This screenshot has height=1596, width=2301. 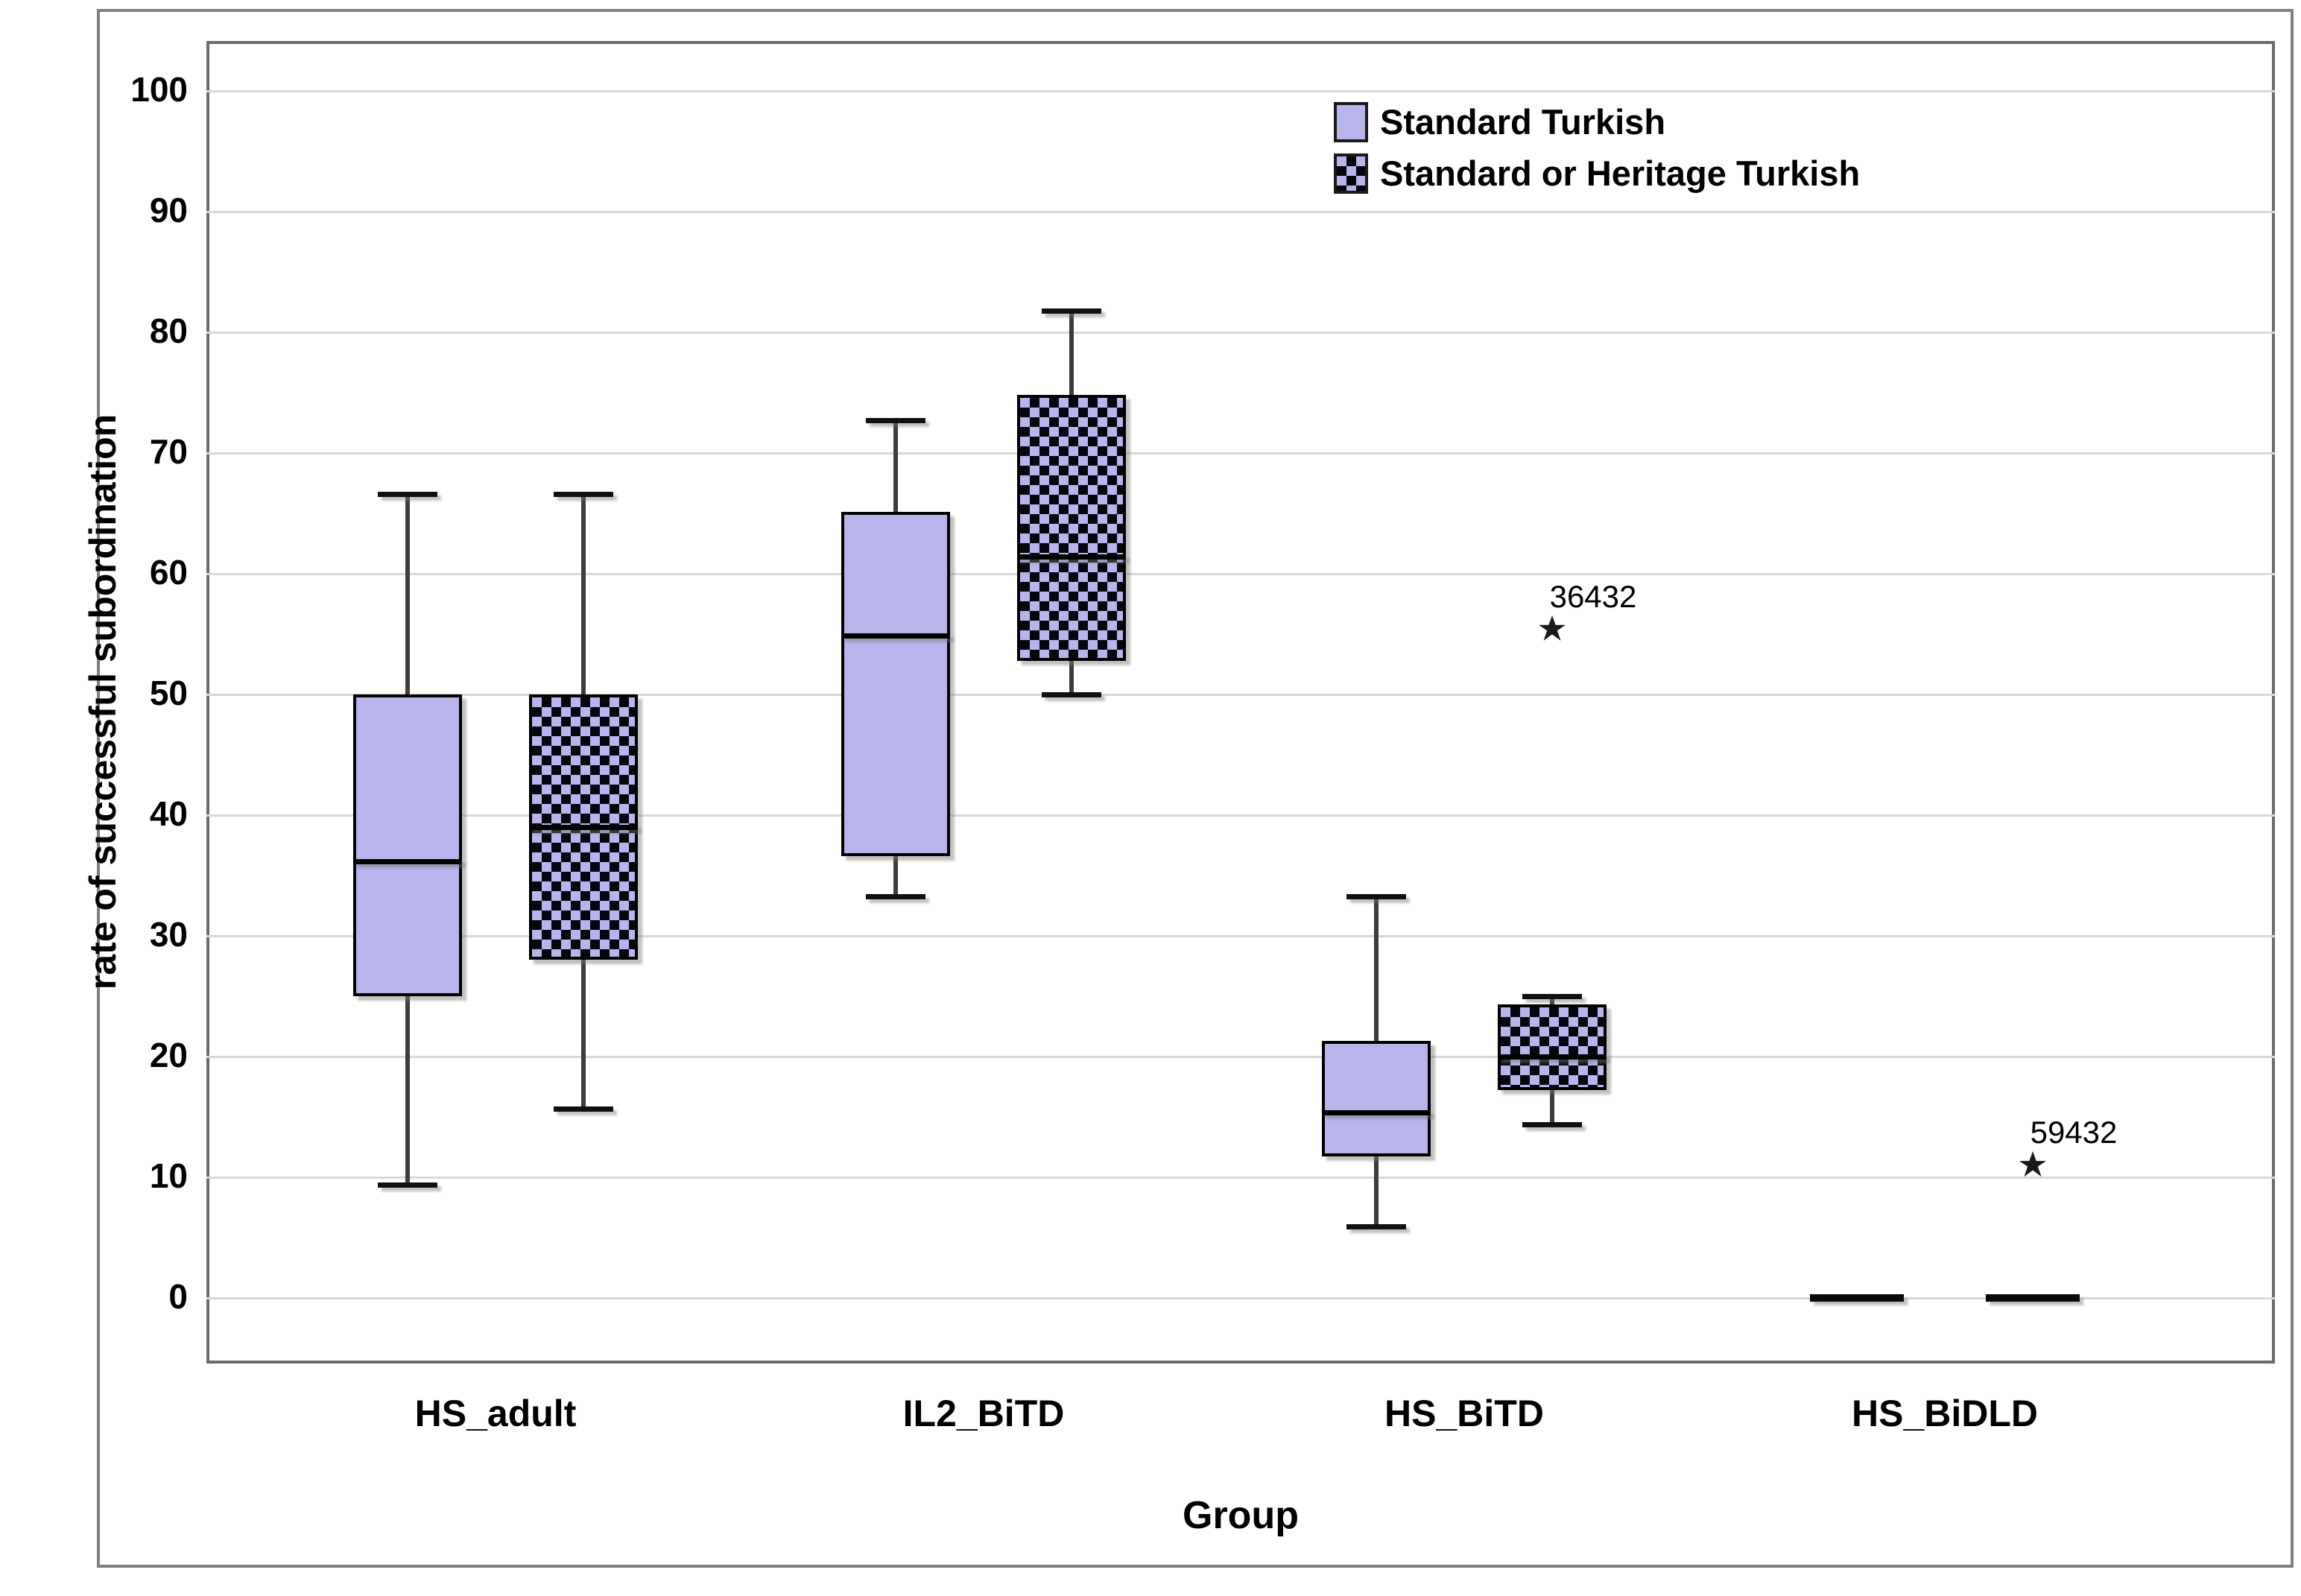 What do you see at coordinates (159, 89) in the screenshot?
I see `y-tick-label: 100` at bounding box center [159, 89].